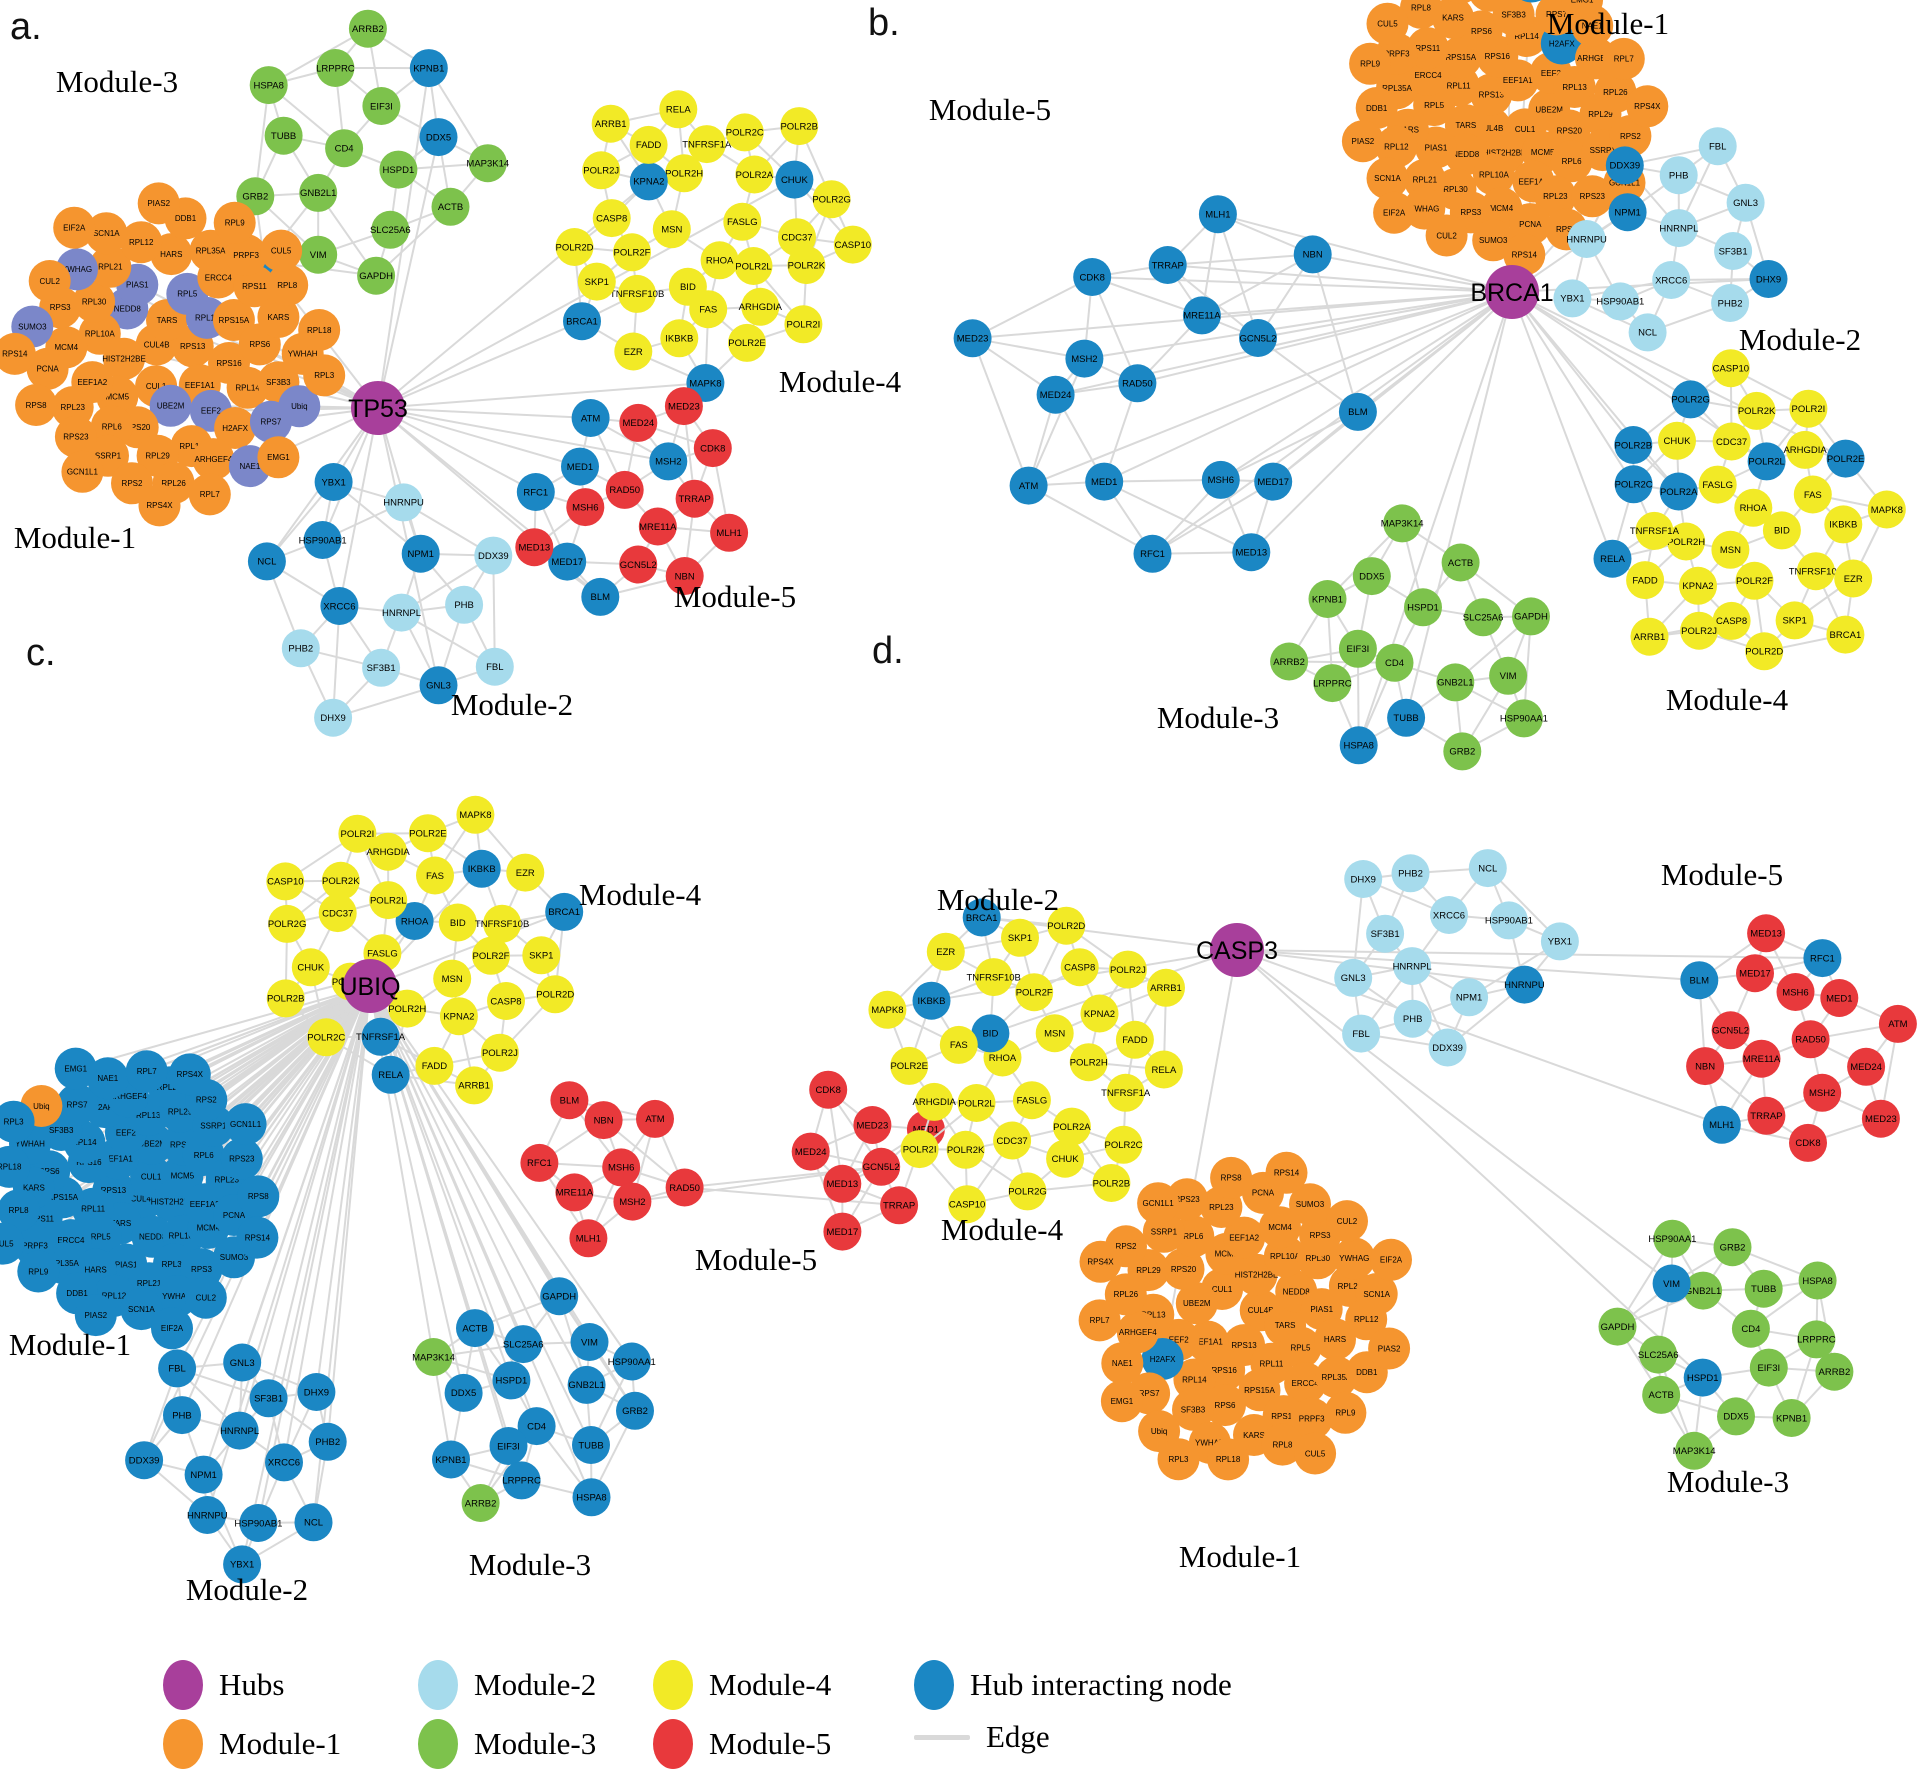 The image size is (1923, 1775). I want to click on node-FBL: FBL, so click(1717, 146).